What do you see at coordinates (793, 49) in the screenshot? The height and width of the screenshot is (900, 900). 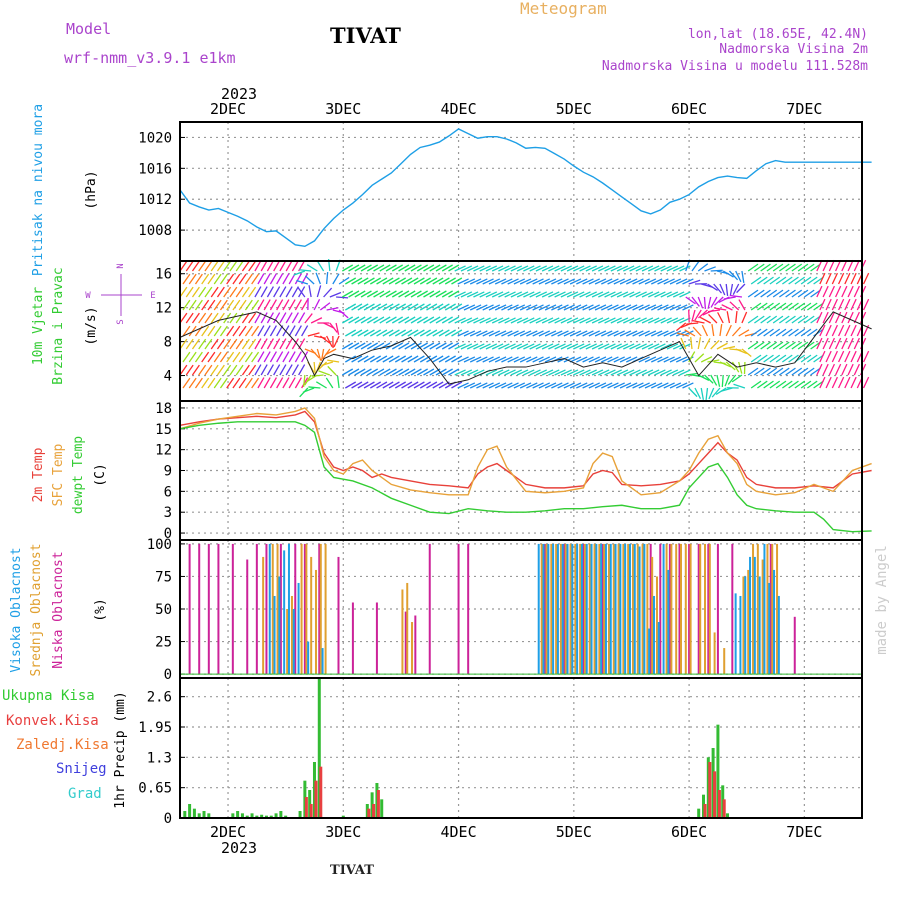 I see `elevation-text: Nadmorska Visina 2m` at bounding box center [793, 49].